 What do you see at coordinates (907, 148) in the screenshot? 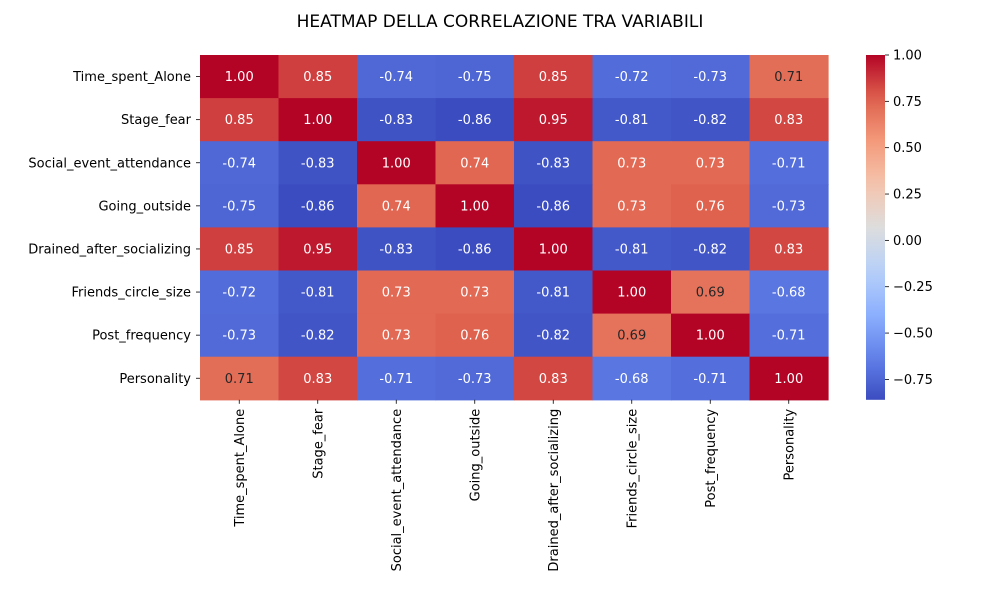
I see `colorbar-tick-label: 0.50` at bounding box center [907, 148].